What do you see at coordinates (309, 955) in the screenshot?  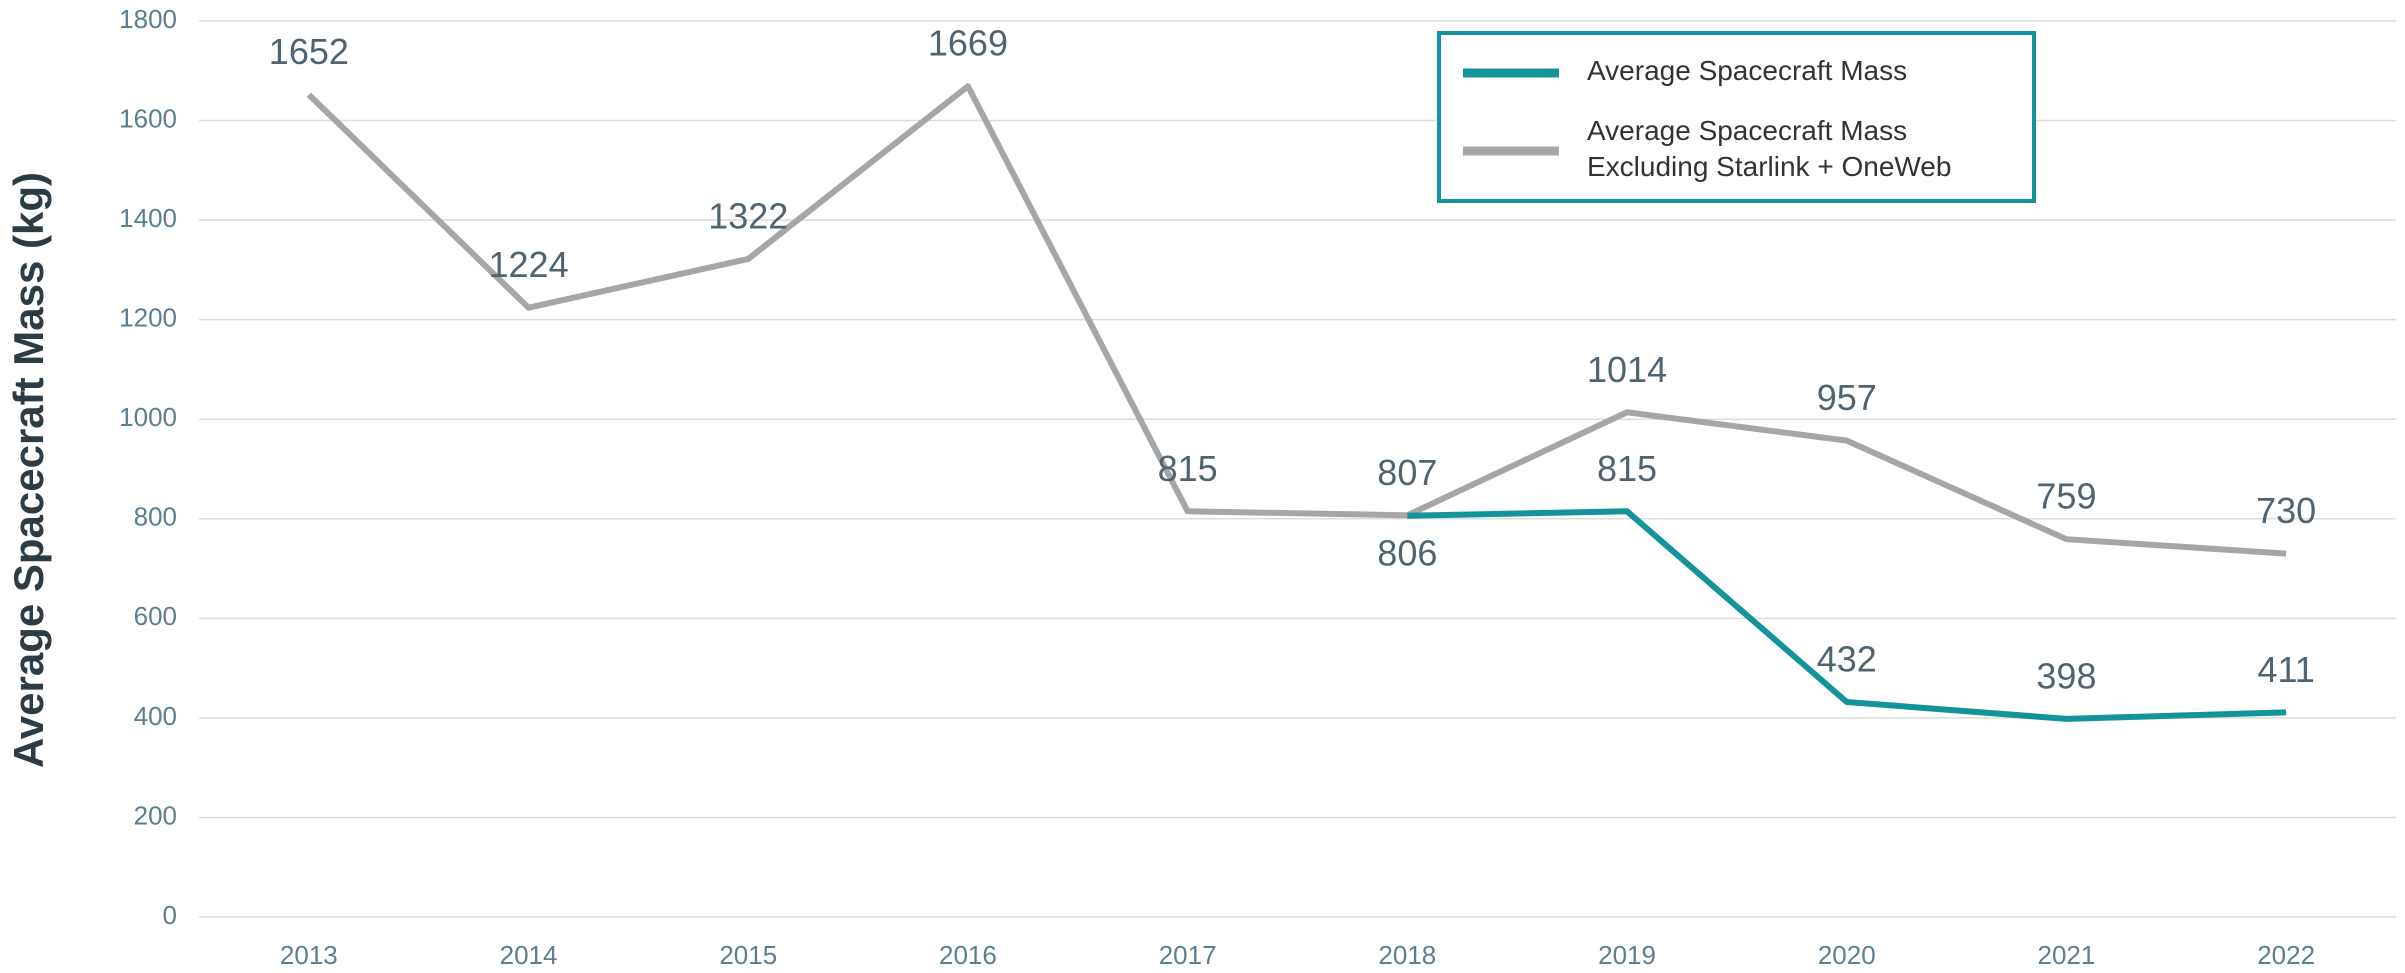 I see `x-tick-label: 2013` at bounding box center [309, 955].